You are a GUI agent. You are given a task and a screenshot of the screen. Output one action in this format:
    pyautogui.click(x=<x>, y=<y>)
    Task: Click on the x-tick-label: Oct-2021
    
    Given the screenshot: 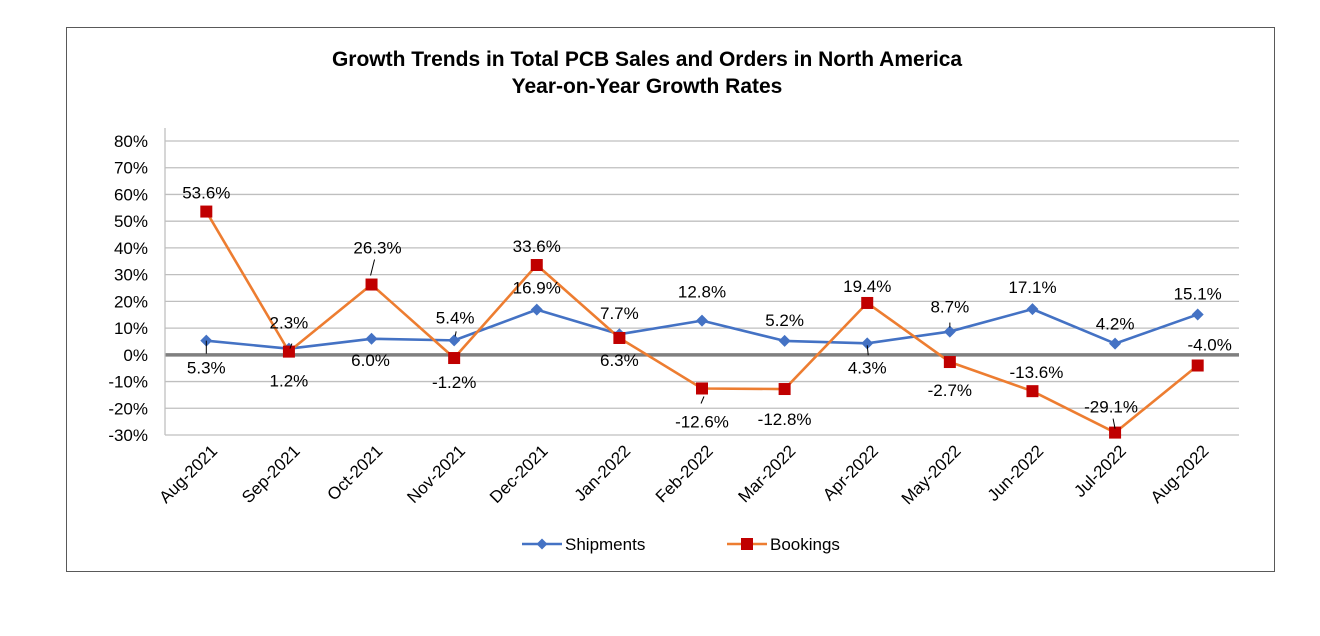 What is the action you would take?
    pyautogui.click(x=354, y=472)
    